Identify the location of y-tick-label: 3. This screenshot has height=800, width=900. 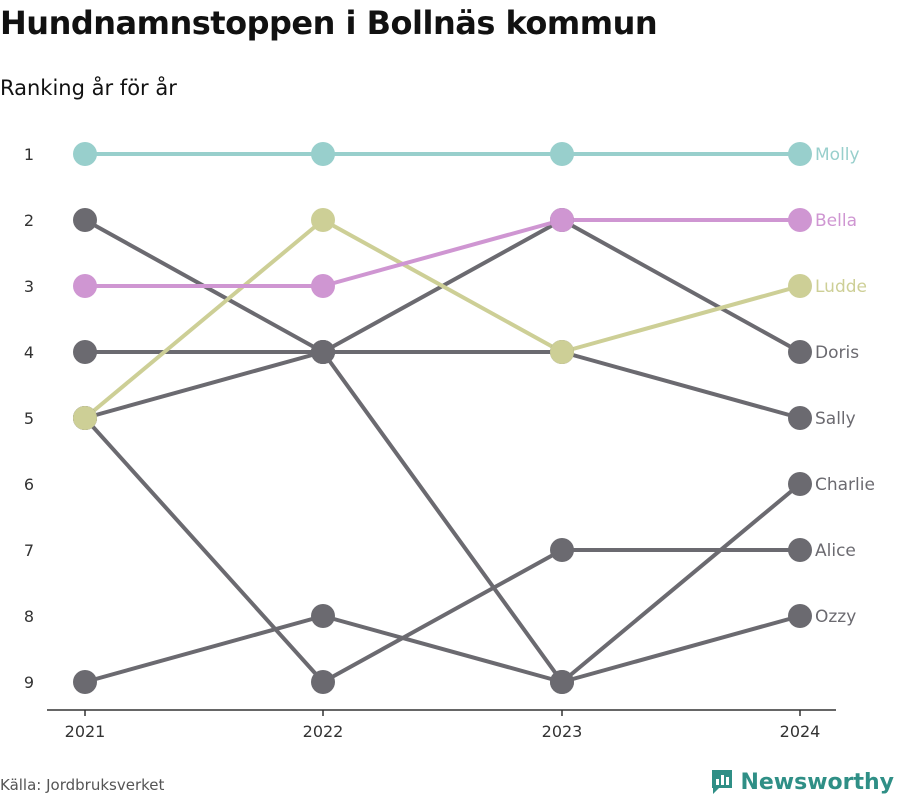
(29, 286).